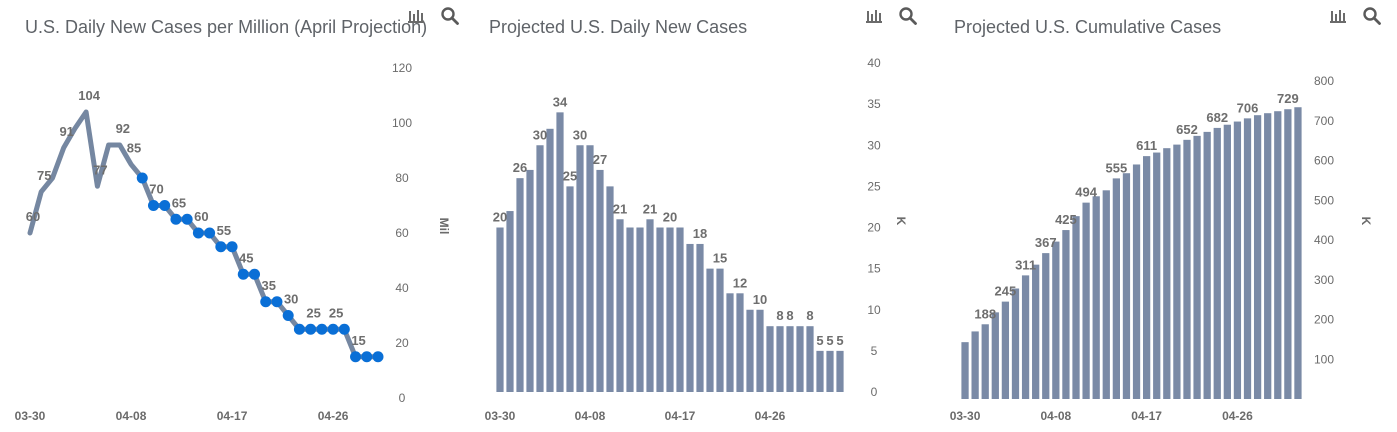 The image size is (1397, 432). What do you see at coordinates (1366, 221) in the screenshot?
I see `y-axis-label: K` at bounding box center [1366, 221].